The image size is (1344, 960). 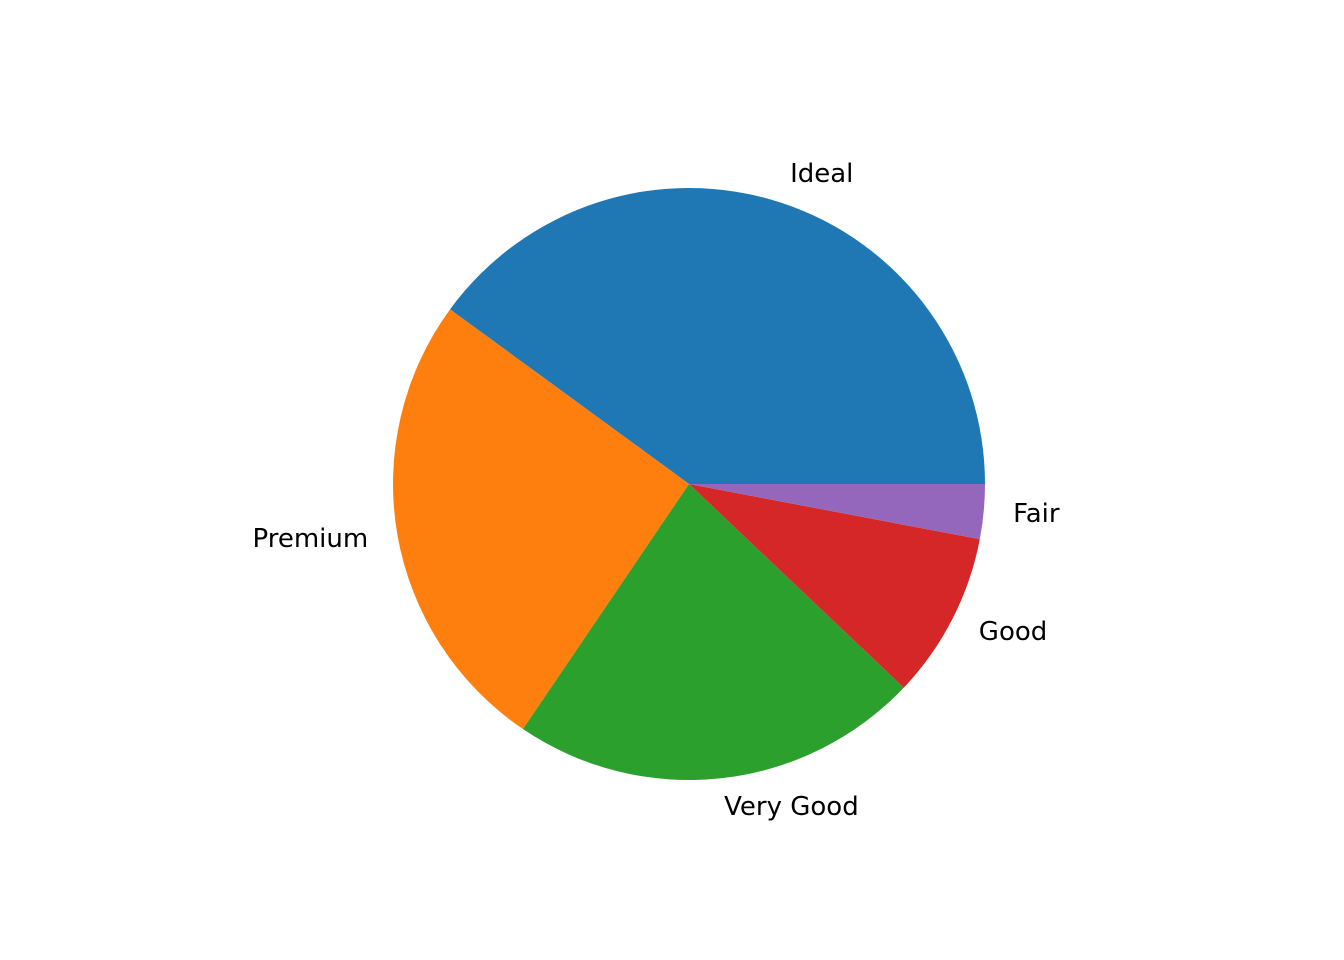 What do you see at coordinates (1036, 514) in the screenshot?
I see `pie-label-fair: Fair` at bounding box center [1036, 514].